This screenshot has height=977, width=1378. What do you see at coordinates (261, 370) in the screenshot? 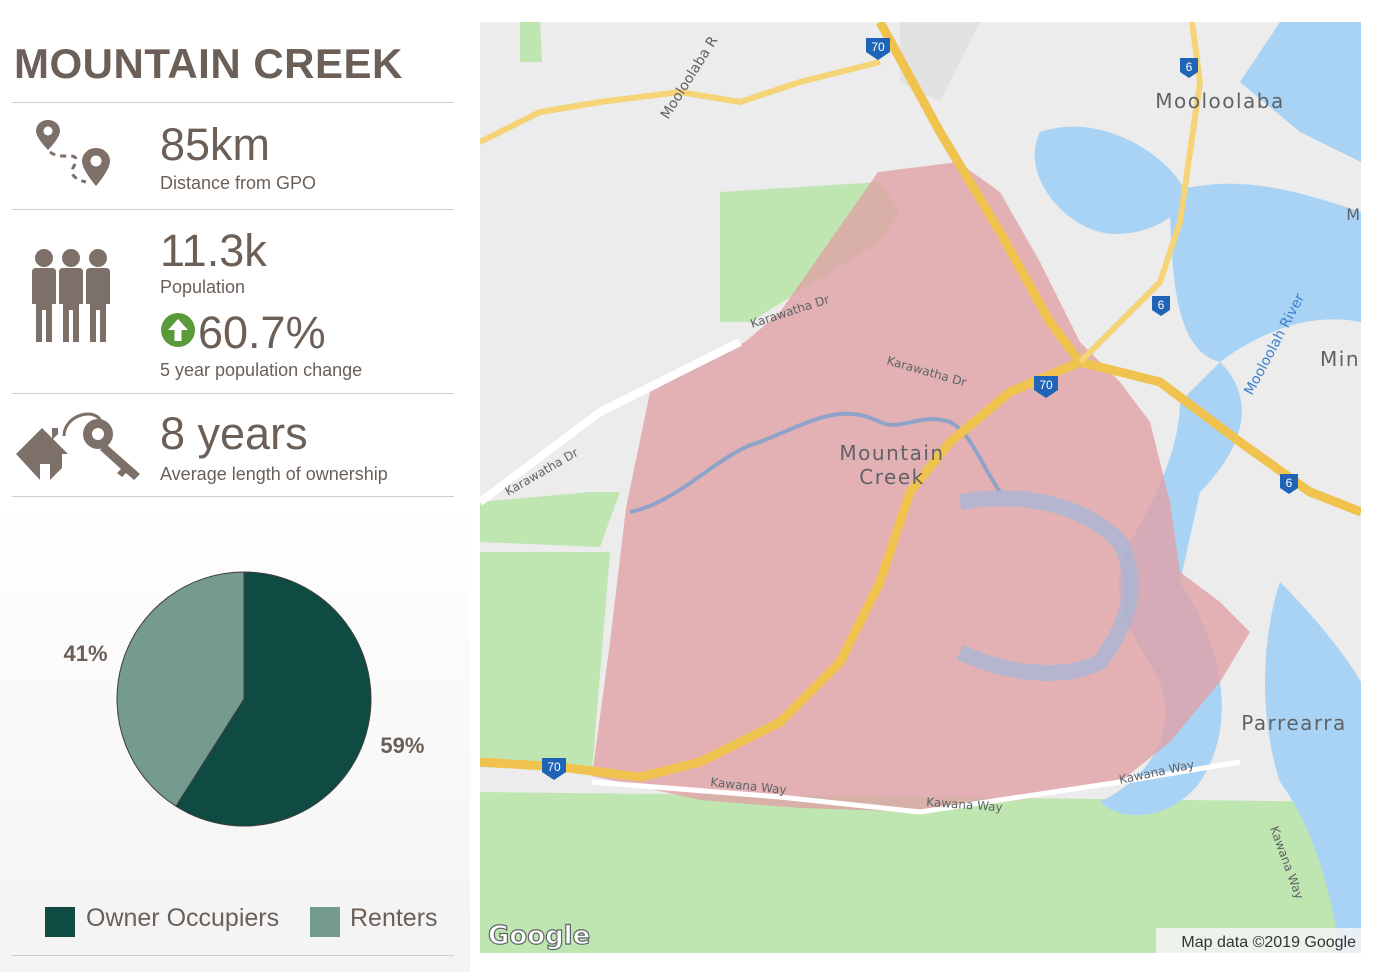
I see `population-change-label: 5 year population change` at bounding box center [261, 370].